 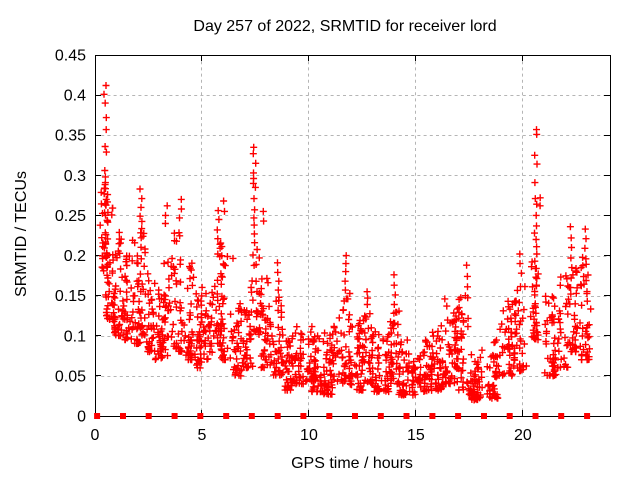 I want to click on y-tick-label: 0.25, so click(x=70, y=216).